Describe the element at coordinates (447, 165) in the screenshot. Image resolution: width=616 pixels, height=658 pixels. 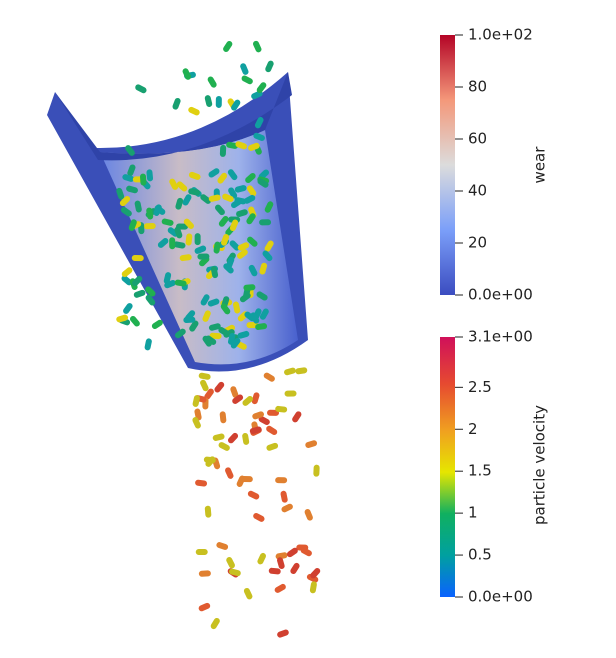
I see `colorbar` at that location.